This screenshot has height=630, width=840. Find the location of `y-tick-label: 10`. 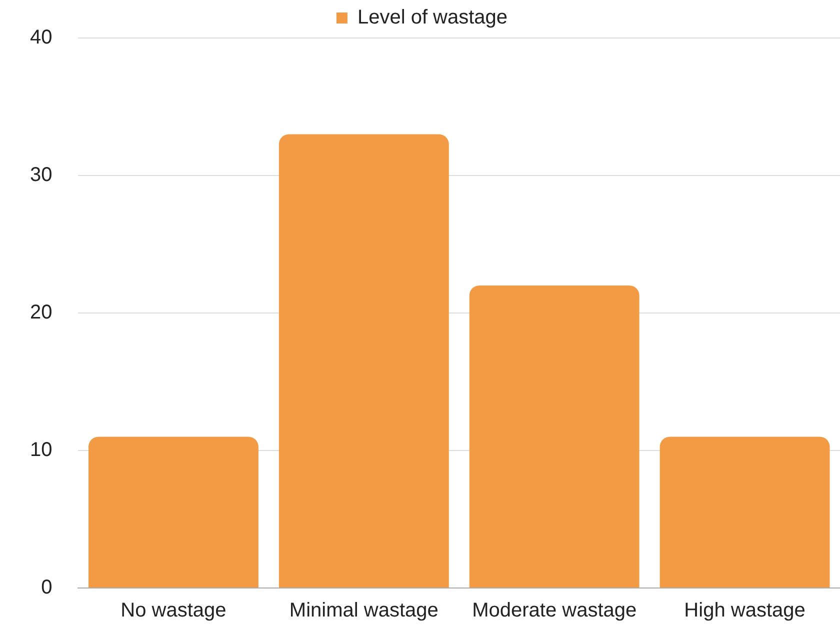

y-tick-label: 10 is located at coordinates (41, 450).